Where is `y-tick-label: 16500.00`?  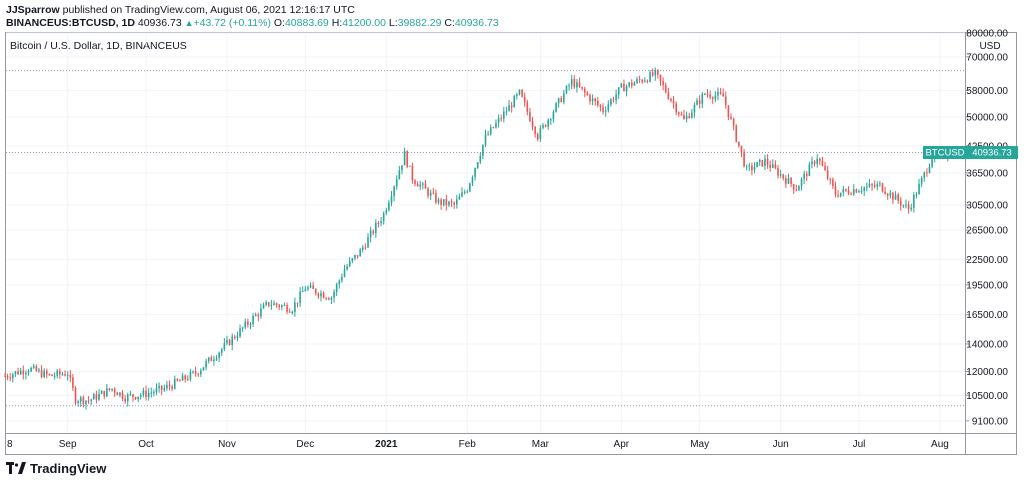 y-tick-label: 16500.00 is located at coordinates (987, 315).